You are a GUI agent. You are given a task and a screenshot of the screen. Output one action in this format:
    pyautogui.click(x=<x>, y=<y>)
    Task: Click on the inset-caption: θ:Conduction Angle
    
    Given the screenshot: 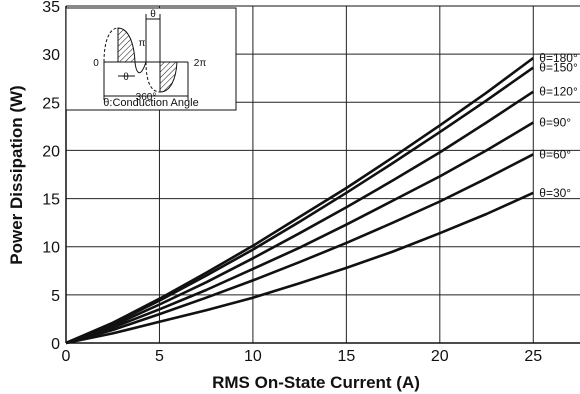 What is the action you would take?
    pyautogui.click(x=150, y=103)
    